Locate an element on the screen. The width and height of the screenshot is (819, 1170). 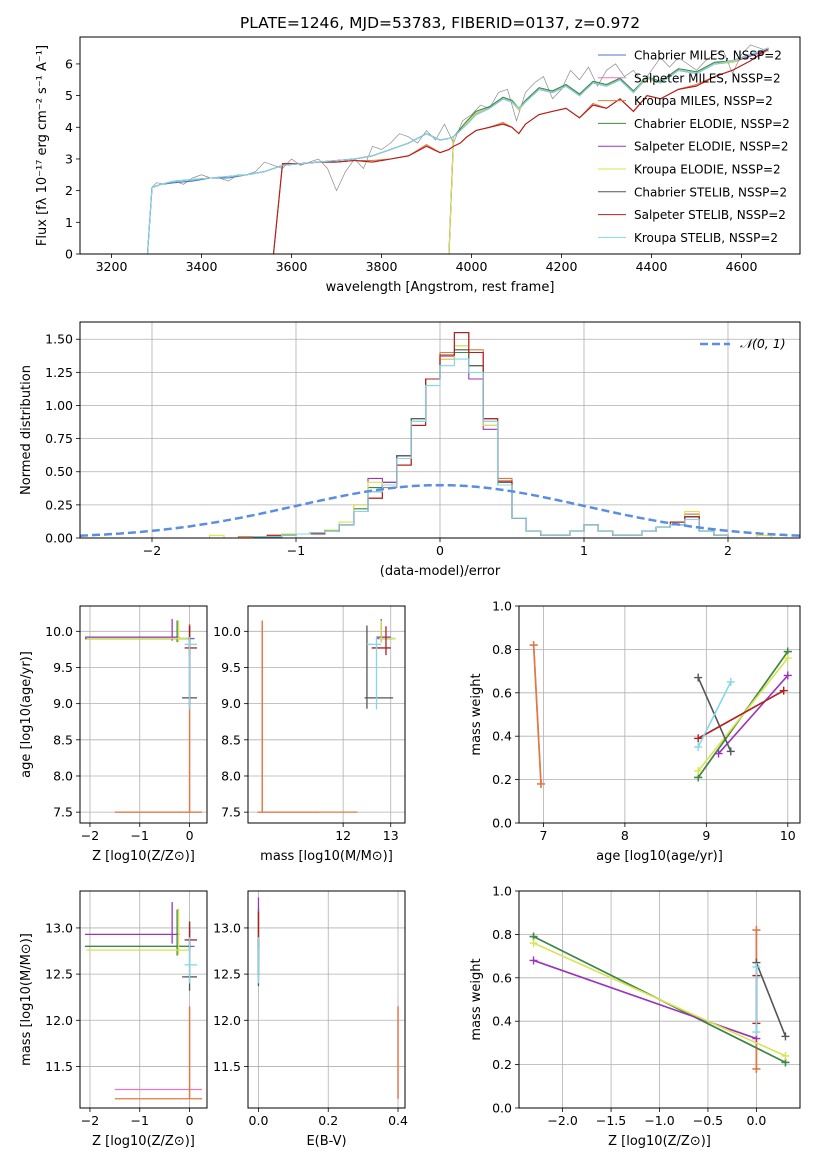
y-axis-label: mass [log10(M/M⊙)] is located at coordinates (26, 999).